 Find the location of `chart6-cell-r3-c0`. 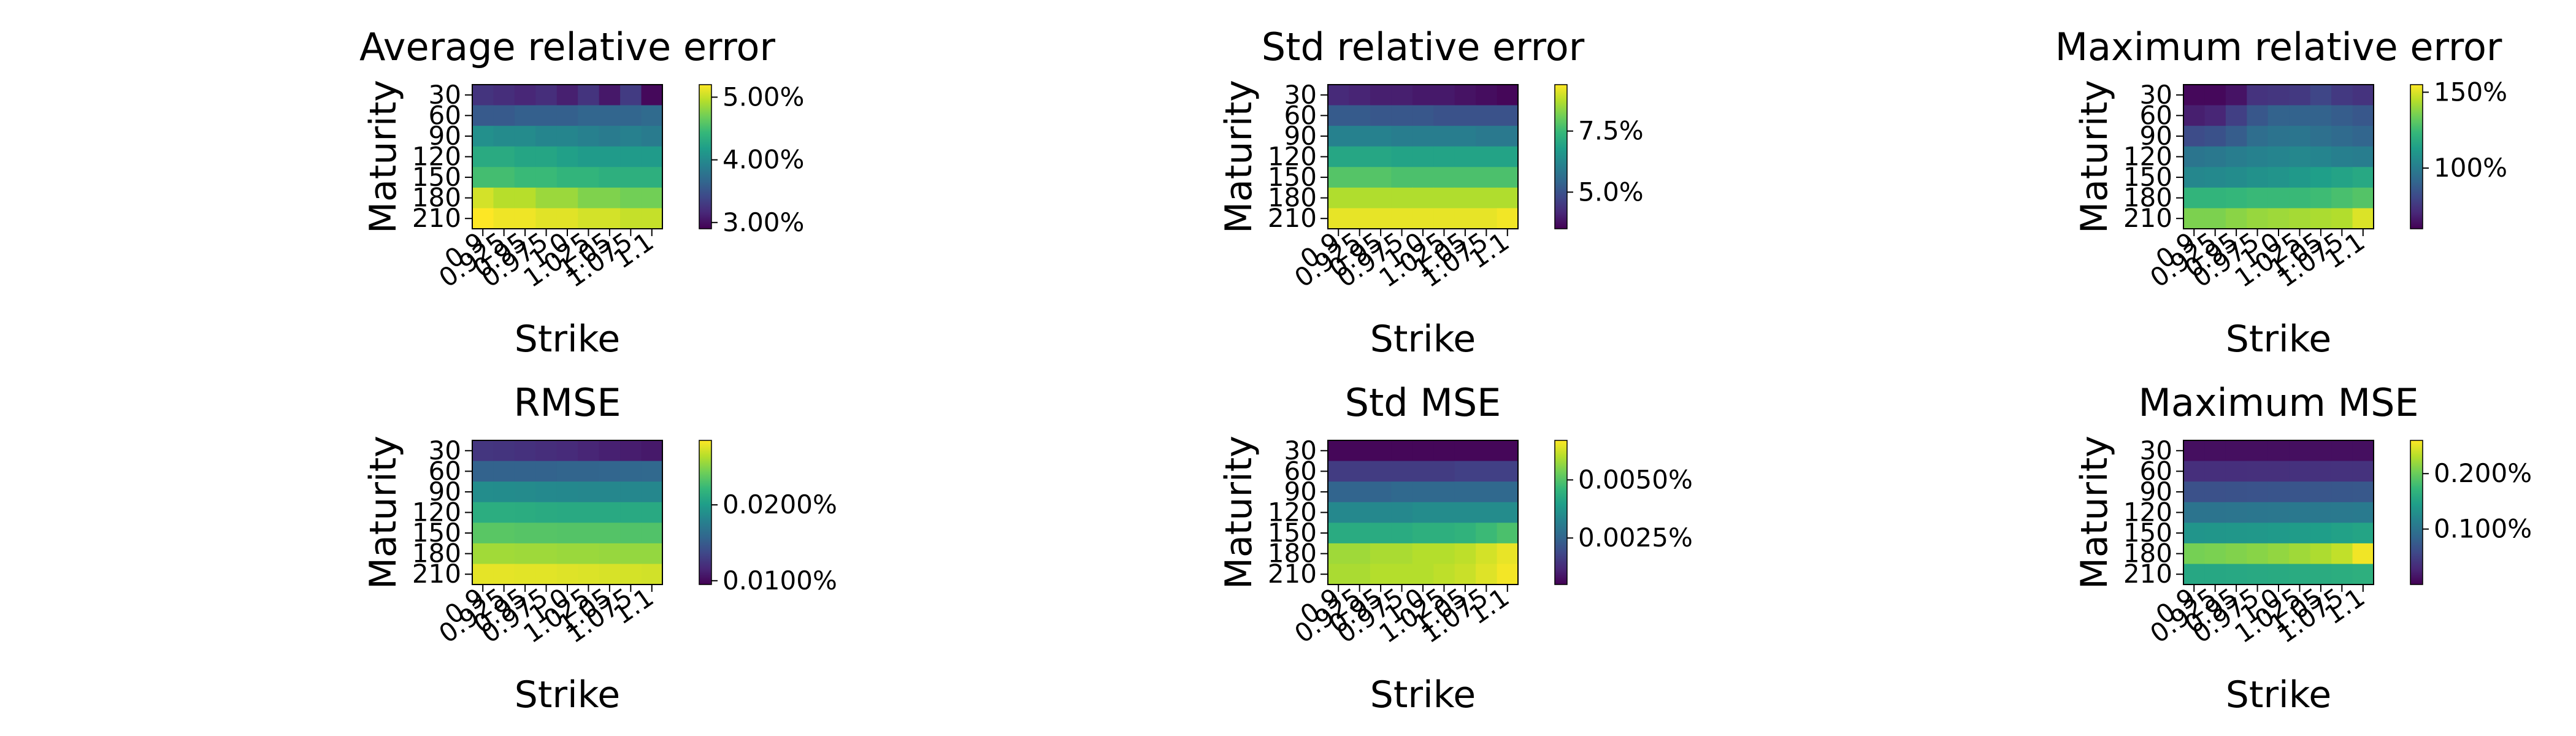

chart6-cell-r3-c0 is located at coordinates (2194, 512).